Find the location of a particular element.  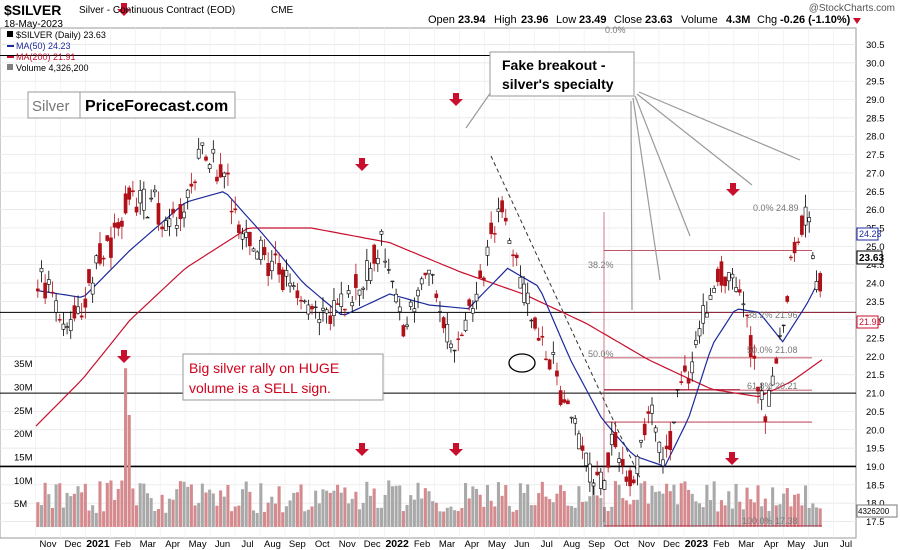

big-rally-line2: volume is a SELL sign. is located at coordinates (260, 388).